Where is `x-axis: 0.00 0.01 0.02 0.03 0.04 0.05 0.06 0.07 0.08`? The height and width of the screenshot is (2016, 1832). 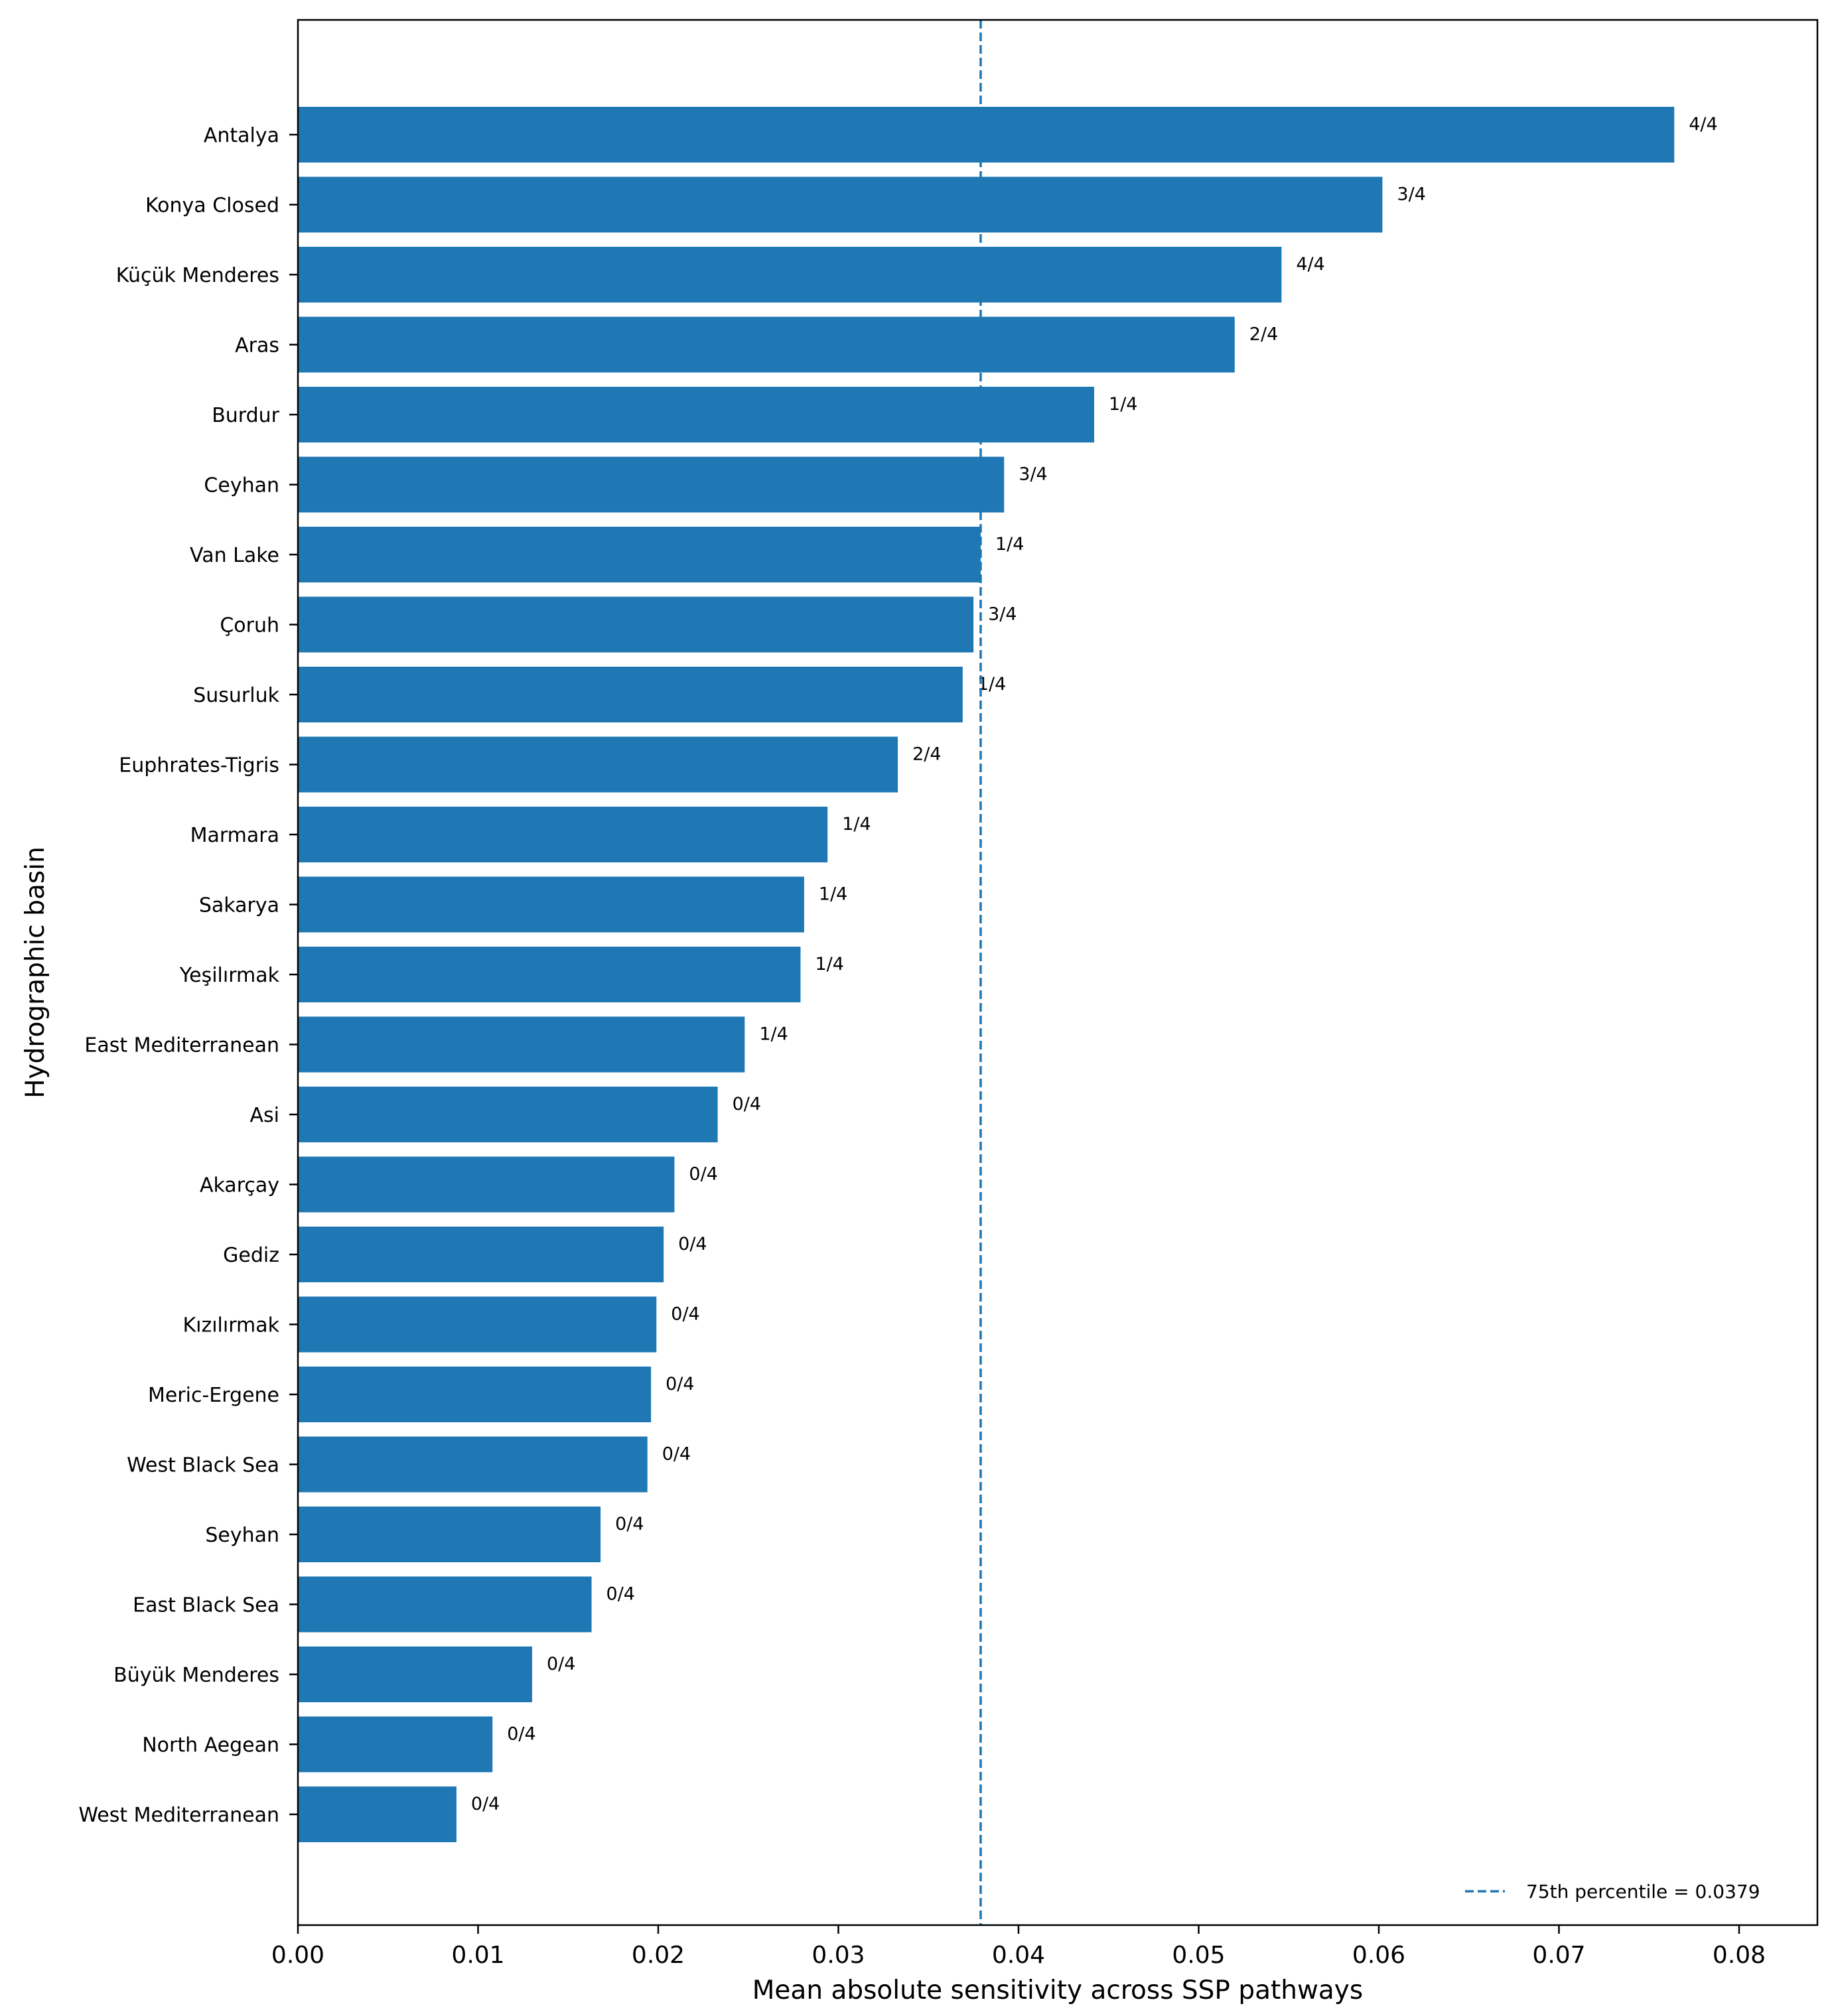 x-axis: 0.00 0.01 0.02 0.03 0.04 0.05 0.06 0.07 0.08 is located at coordinates (1018, 1947).